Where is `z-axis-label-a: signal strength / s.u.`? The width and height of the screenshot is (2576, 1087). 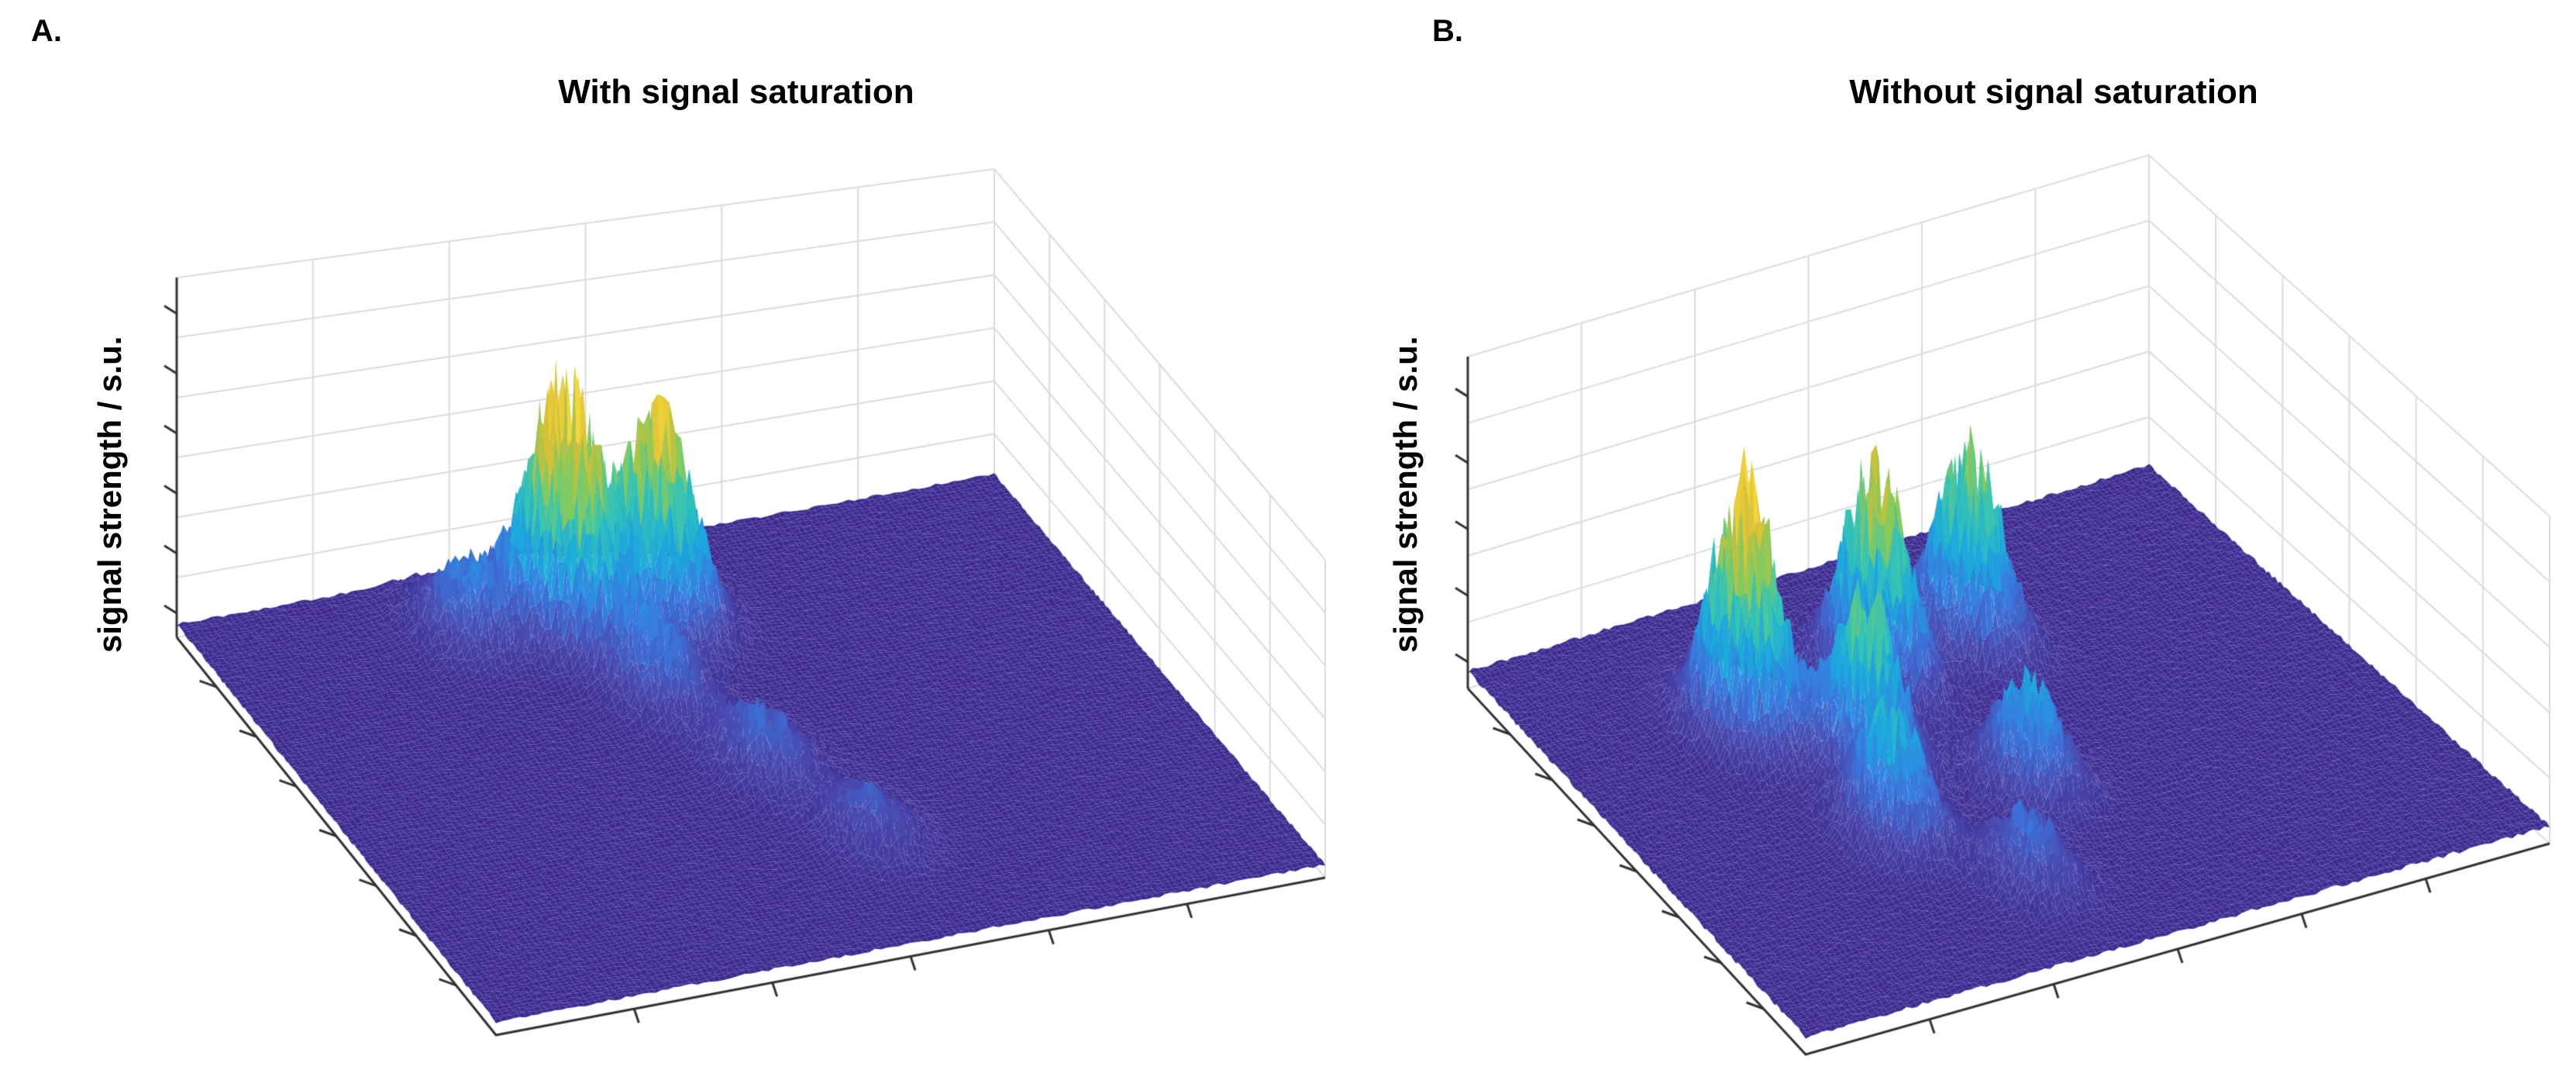 z-axis-label-a: signal strength / s.u. is located at coordinates (109, 494).